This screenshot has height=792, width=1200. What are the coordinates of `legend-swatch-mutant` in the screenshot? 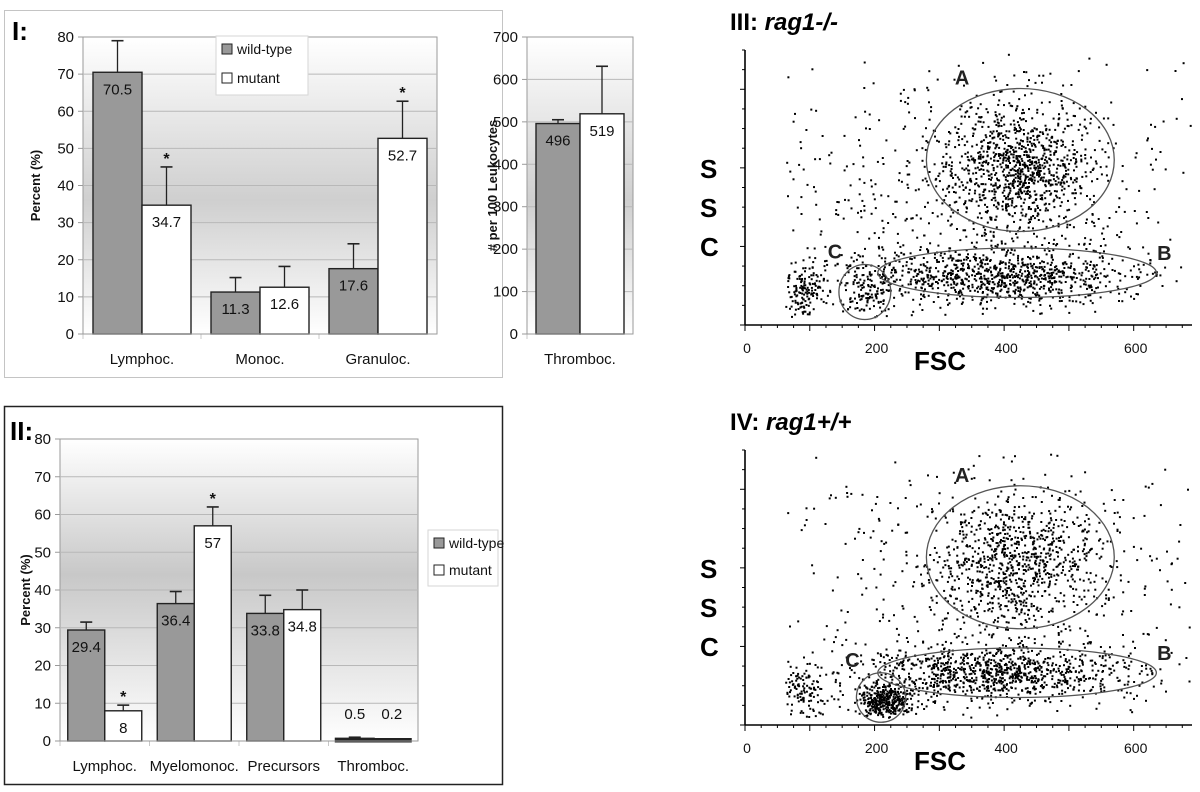 It's located at (227, 78).